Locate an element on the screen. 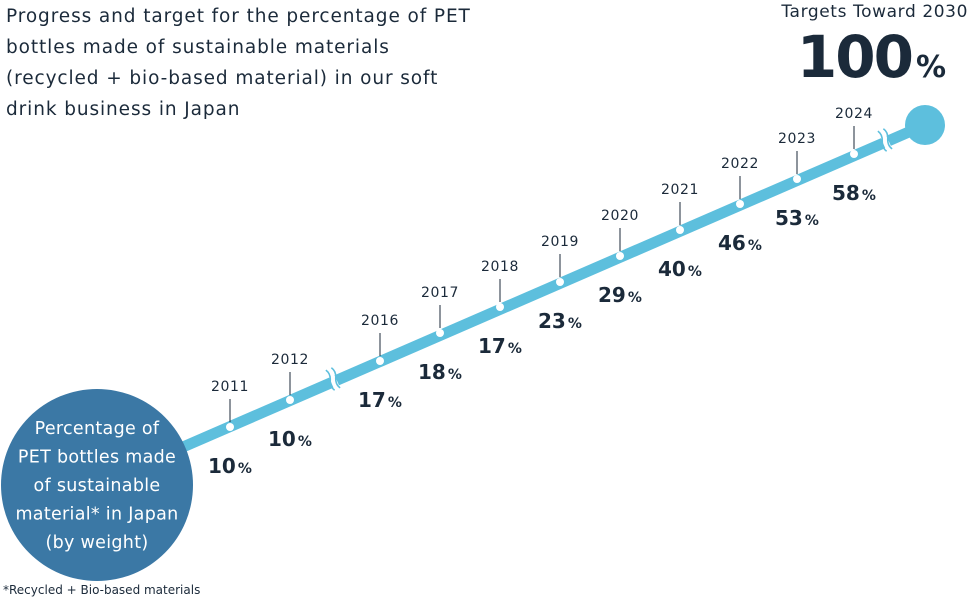  year-label: 2012 is located at coordinates (290, 360).